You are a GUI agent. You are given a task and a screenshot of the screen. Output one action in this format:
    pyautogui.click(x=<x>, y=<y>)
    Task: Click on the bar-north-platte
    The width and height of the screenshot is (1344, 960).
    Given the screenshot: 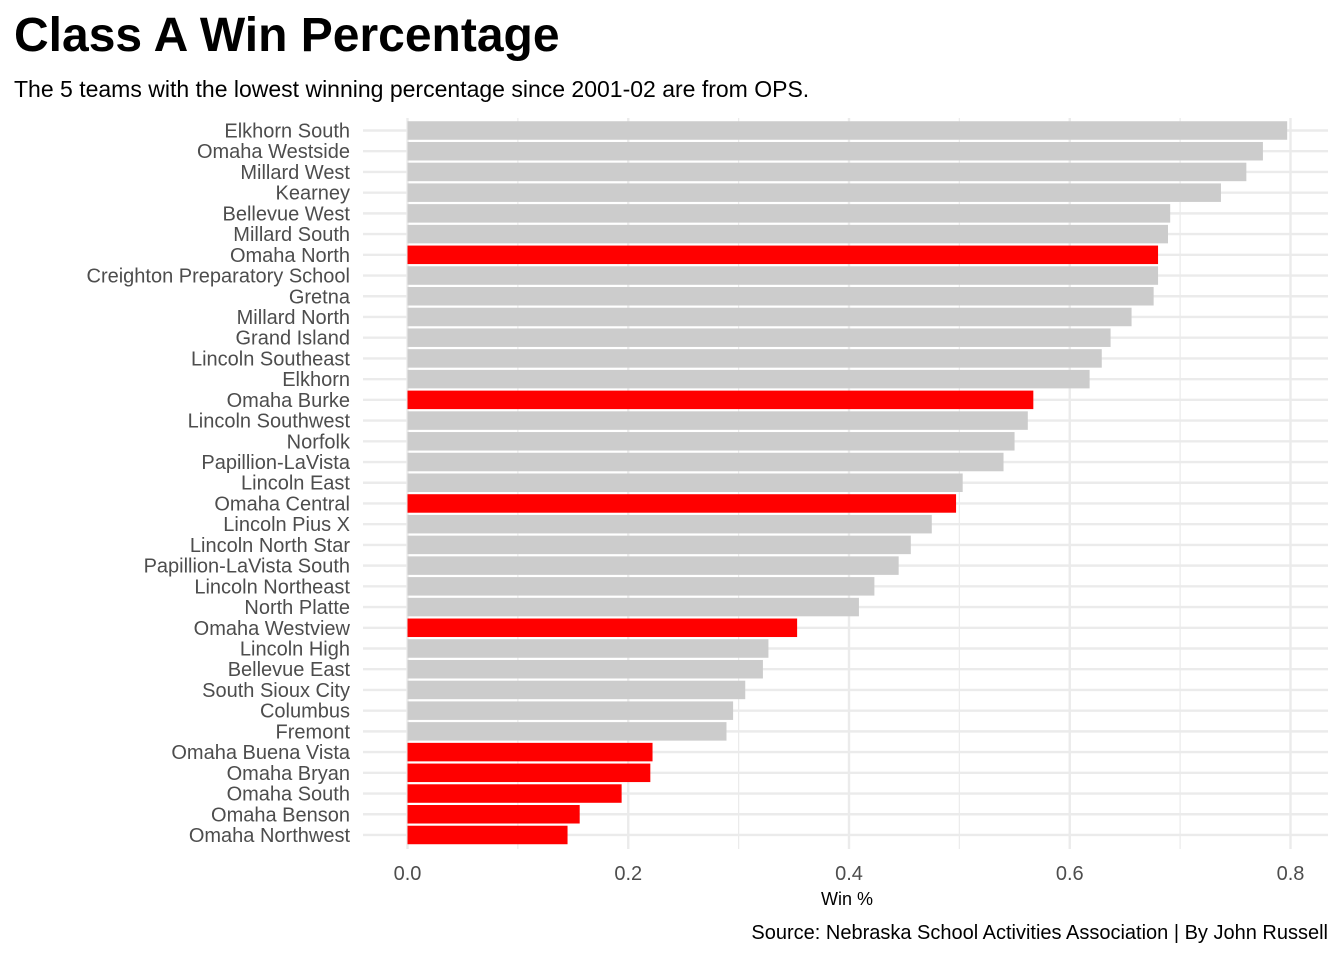 What is the action you would take?
    pyautogui.click(x=633, y=607)
    